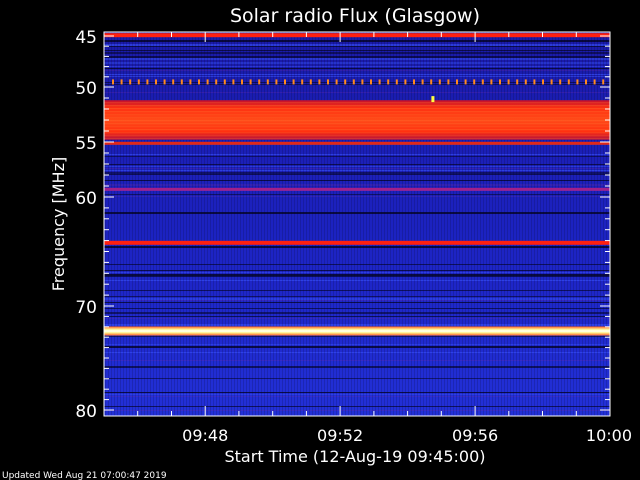  Describe the element at coordinates (433, 99) in the screenshot. I see `radio-burst` at that location.